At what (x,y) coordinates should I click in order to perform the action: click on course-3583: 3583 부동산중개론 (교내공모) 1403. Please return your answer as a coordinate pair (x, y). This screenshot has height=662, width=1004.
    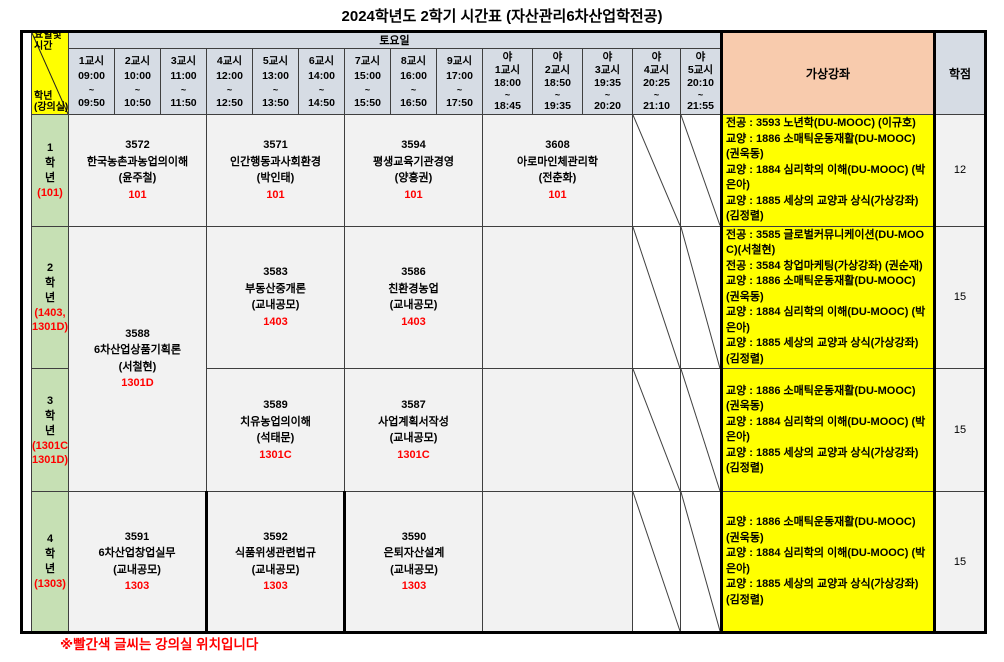
    Looking at the image, I should click on (275, 297).